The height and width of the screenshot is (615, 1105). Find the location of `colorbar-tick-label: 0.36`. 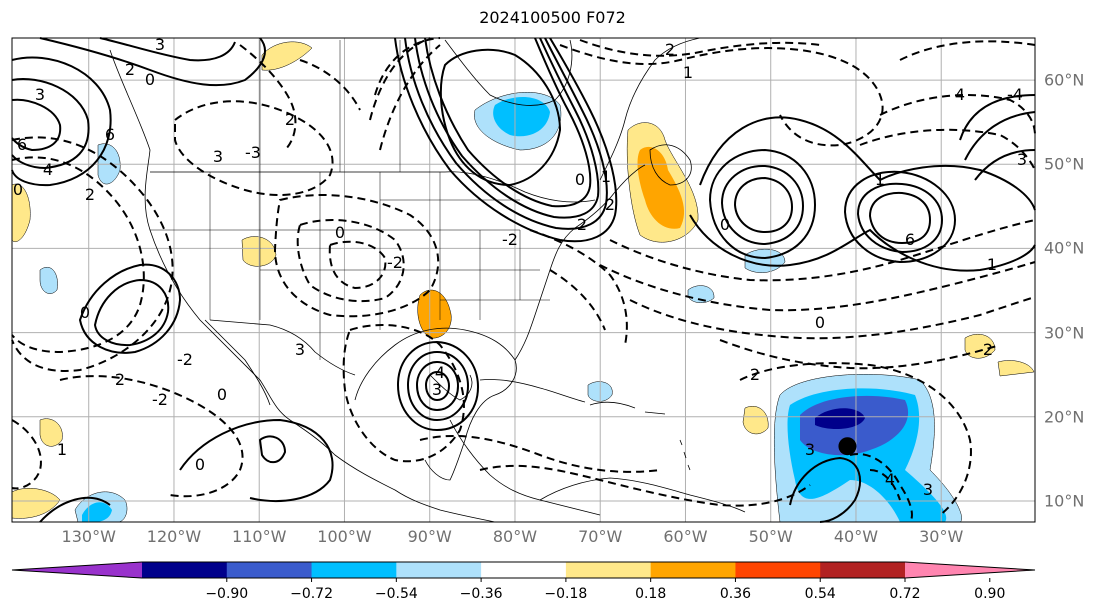

colorbar-tick-label: 0.36 is located at coordinates (735, 594).